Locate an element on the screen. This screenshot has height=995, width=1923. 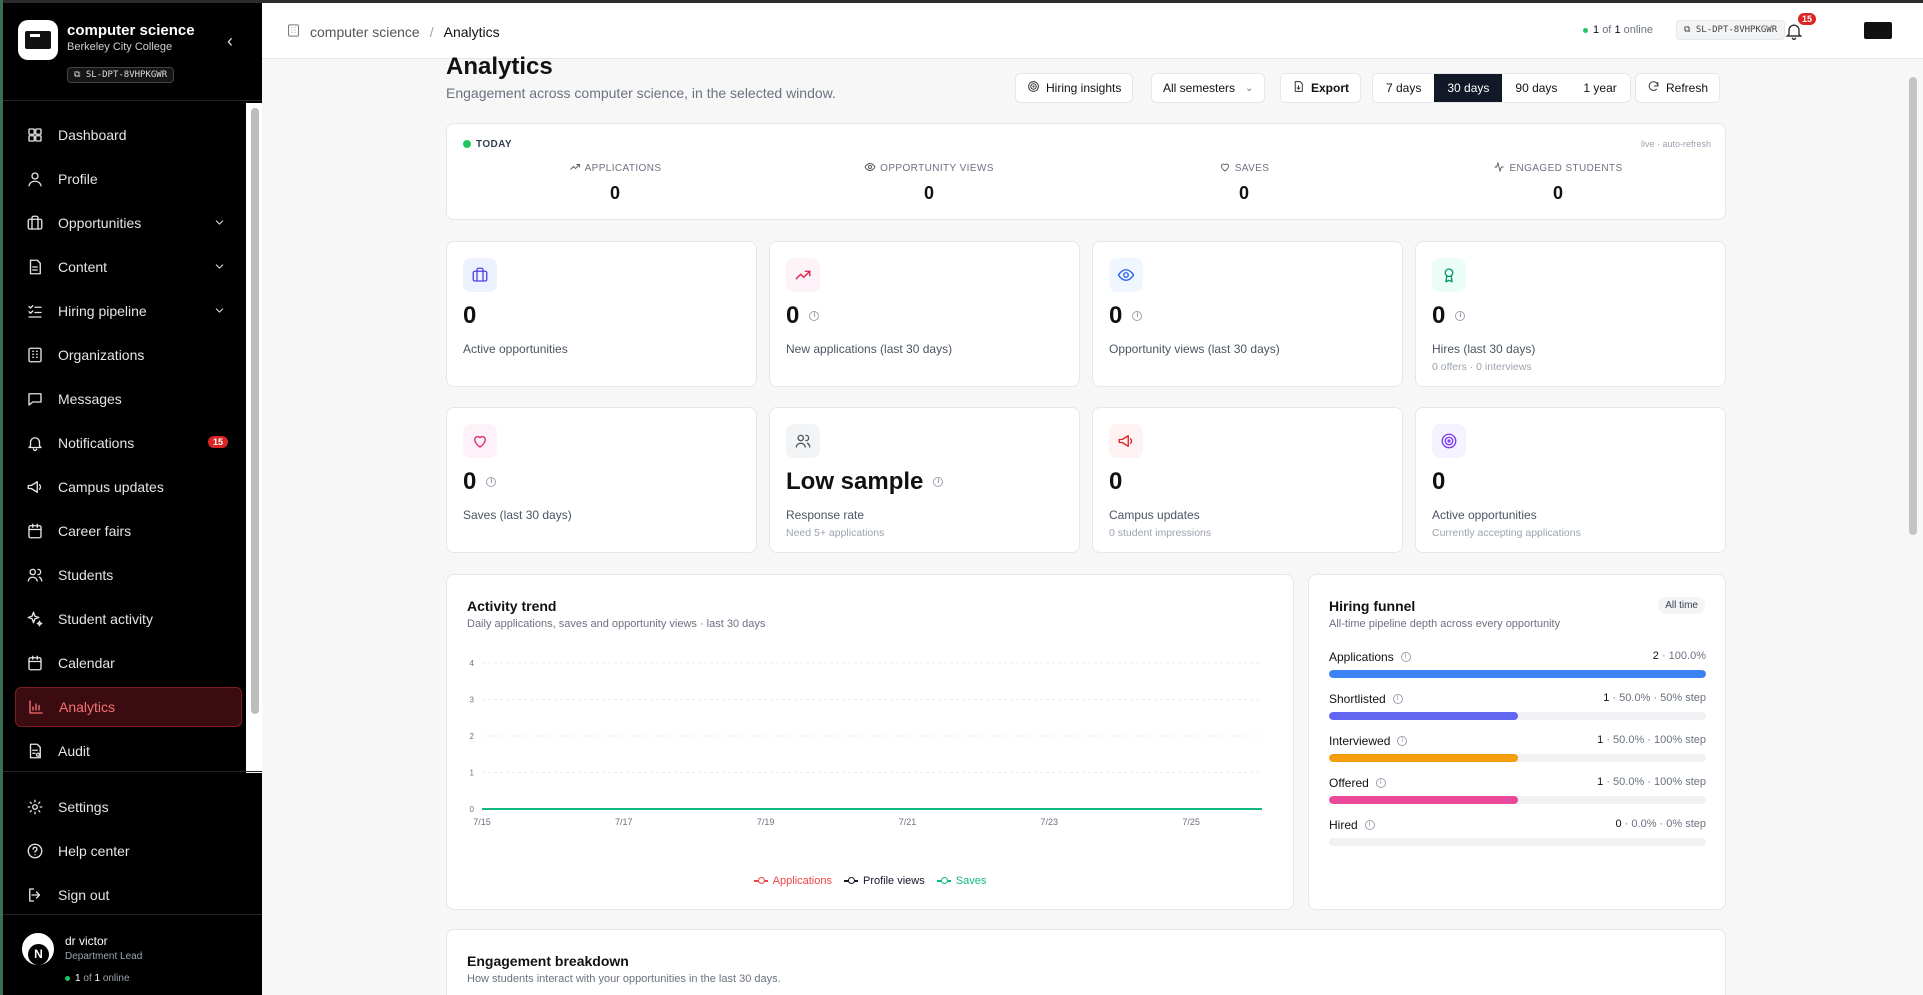
sidebar-item-hiring-pipeline: Hiring pipeline is located at coordinates (128, 311).